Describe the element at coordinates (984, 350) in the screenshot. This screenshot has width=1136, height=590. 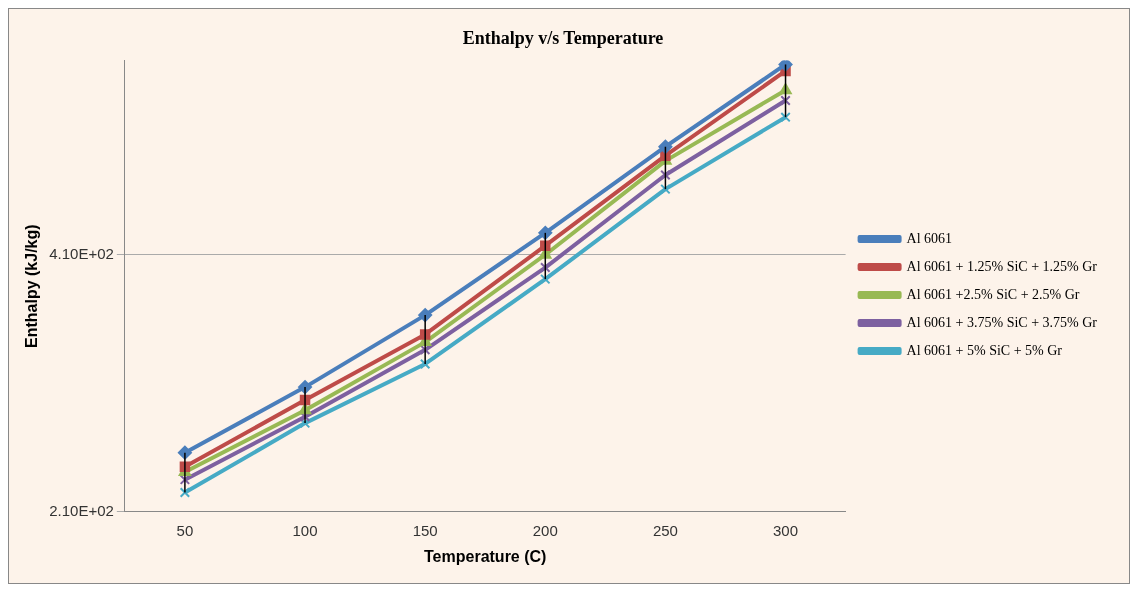
I see `legend-label: Al 6061 + 5% SiC + 5% Gr` at that location.